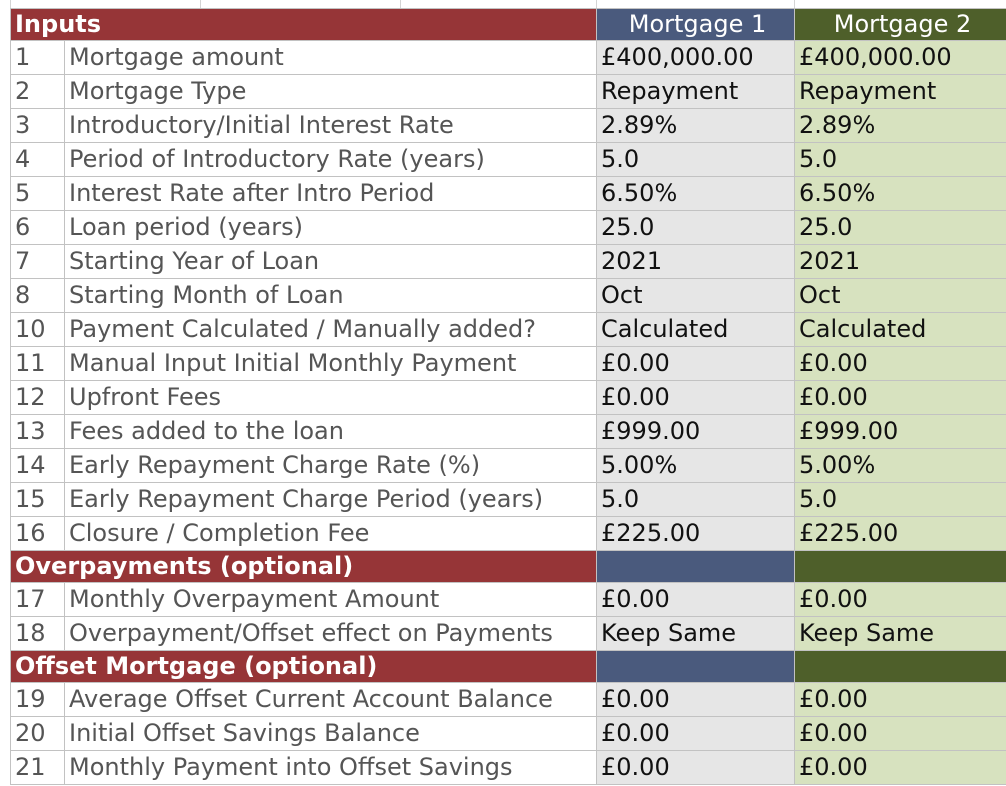 The image size is (1006, 786). Describe the element at coordinates (696, 566) in the screenshot. I see `section-header-overpayments-mortgage-1-band` at that location.